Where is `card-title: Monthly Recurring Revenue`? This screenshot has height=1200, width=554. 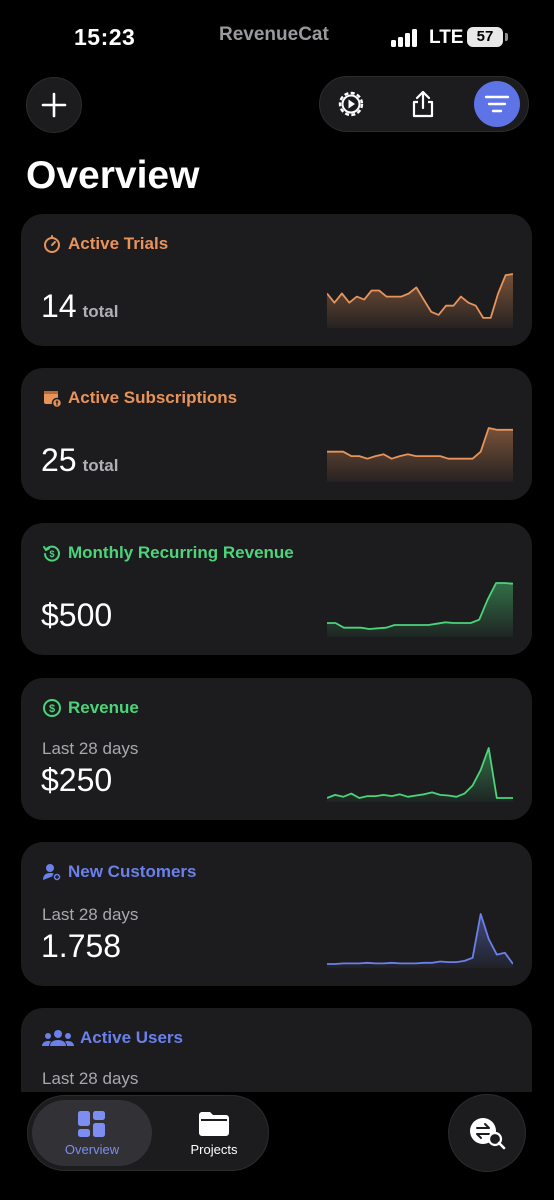
card-title: Monthly Recurring Revenue is located at coordinates (181, 552).